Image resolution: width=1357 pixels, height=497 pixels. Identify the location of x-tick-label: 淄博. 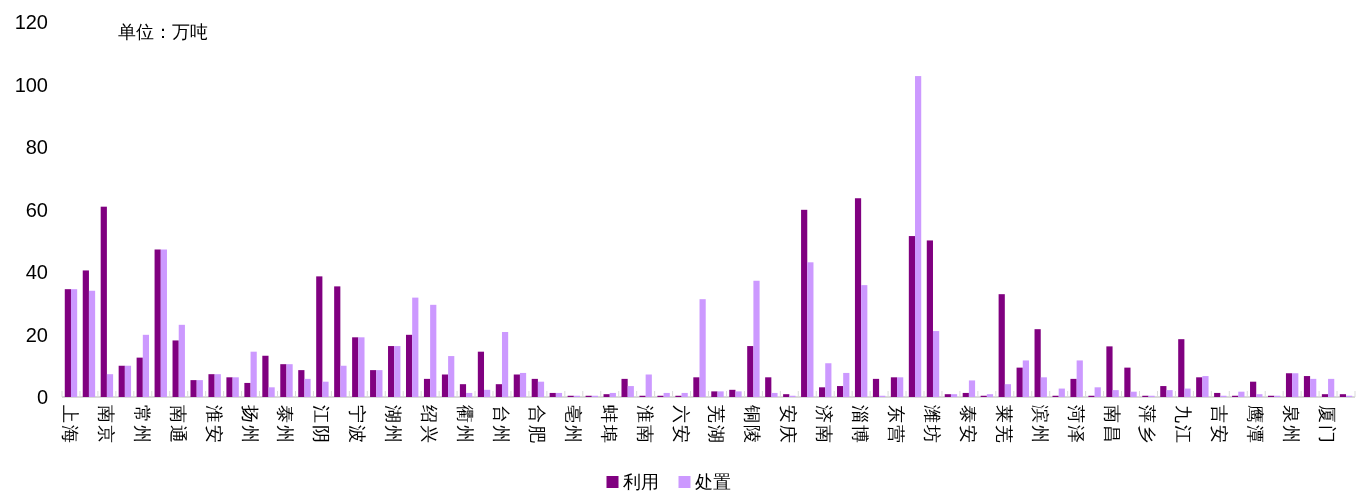
(860, 425).